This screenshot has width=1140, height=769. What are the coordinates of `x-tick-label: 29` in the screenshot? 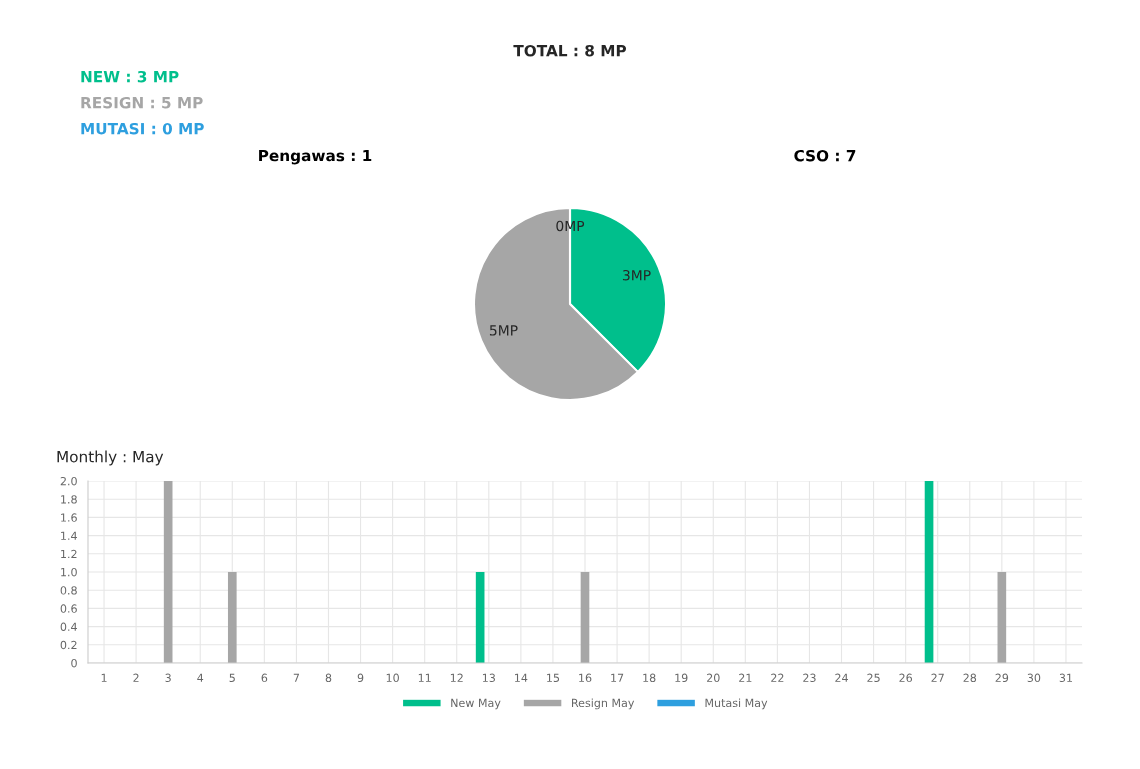 It's located at (1002, 678).